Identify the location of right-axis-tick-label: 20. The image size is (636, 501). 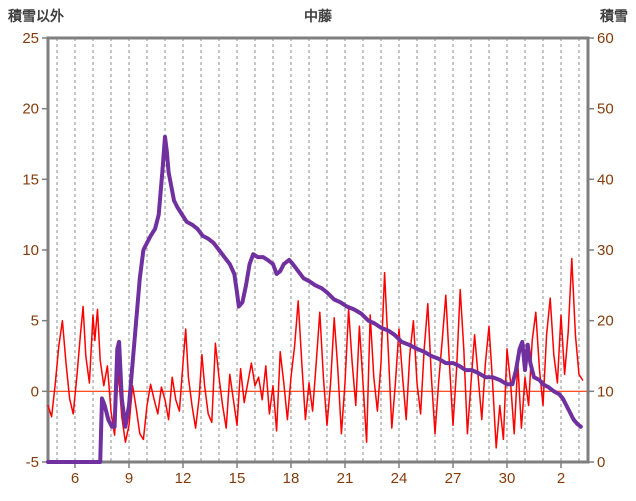
(605, 321).